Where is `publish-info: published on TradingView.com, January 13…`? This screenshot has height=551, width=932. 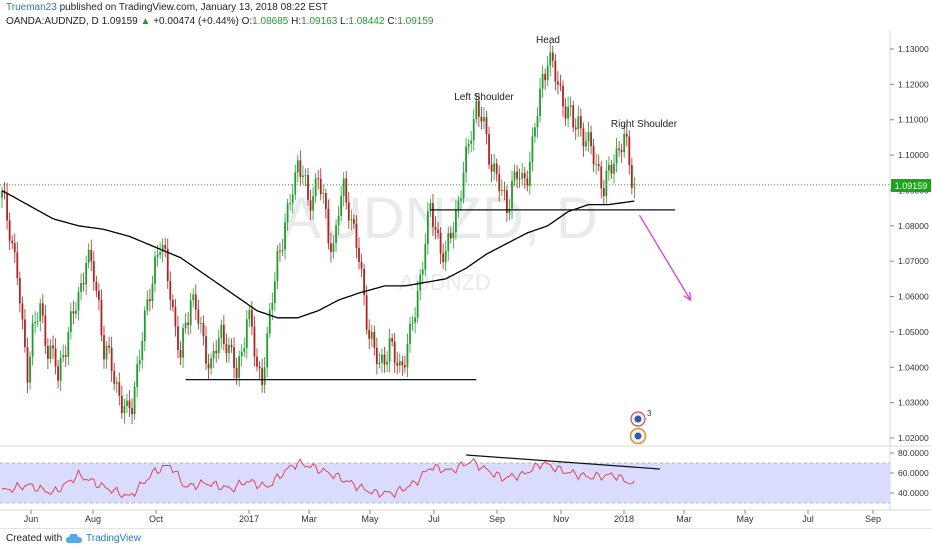 publish-info: published on TradingView.com, January 13… is located at coordinates (193, 7).